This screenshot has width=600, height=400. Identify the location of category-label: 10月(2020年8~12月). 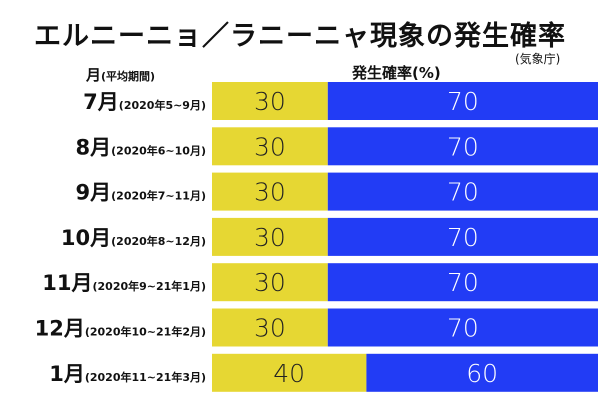
(133, 238).